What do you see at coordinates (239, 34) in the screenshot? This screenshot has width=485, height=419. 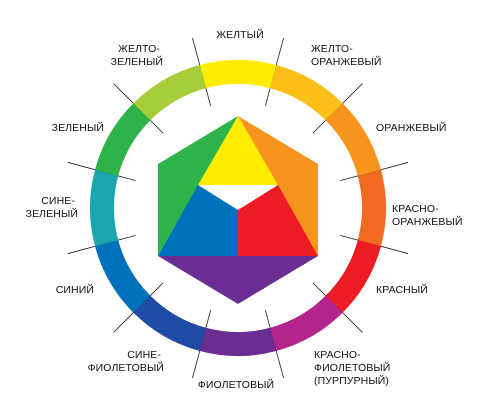 I see `label-yellow: ЖЕЛТЫЙ` at bounding box center [239, 34].